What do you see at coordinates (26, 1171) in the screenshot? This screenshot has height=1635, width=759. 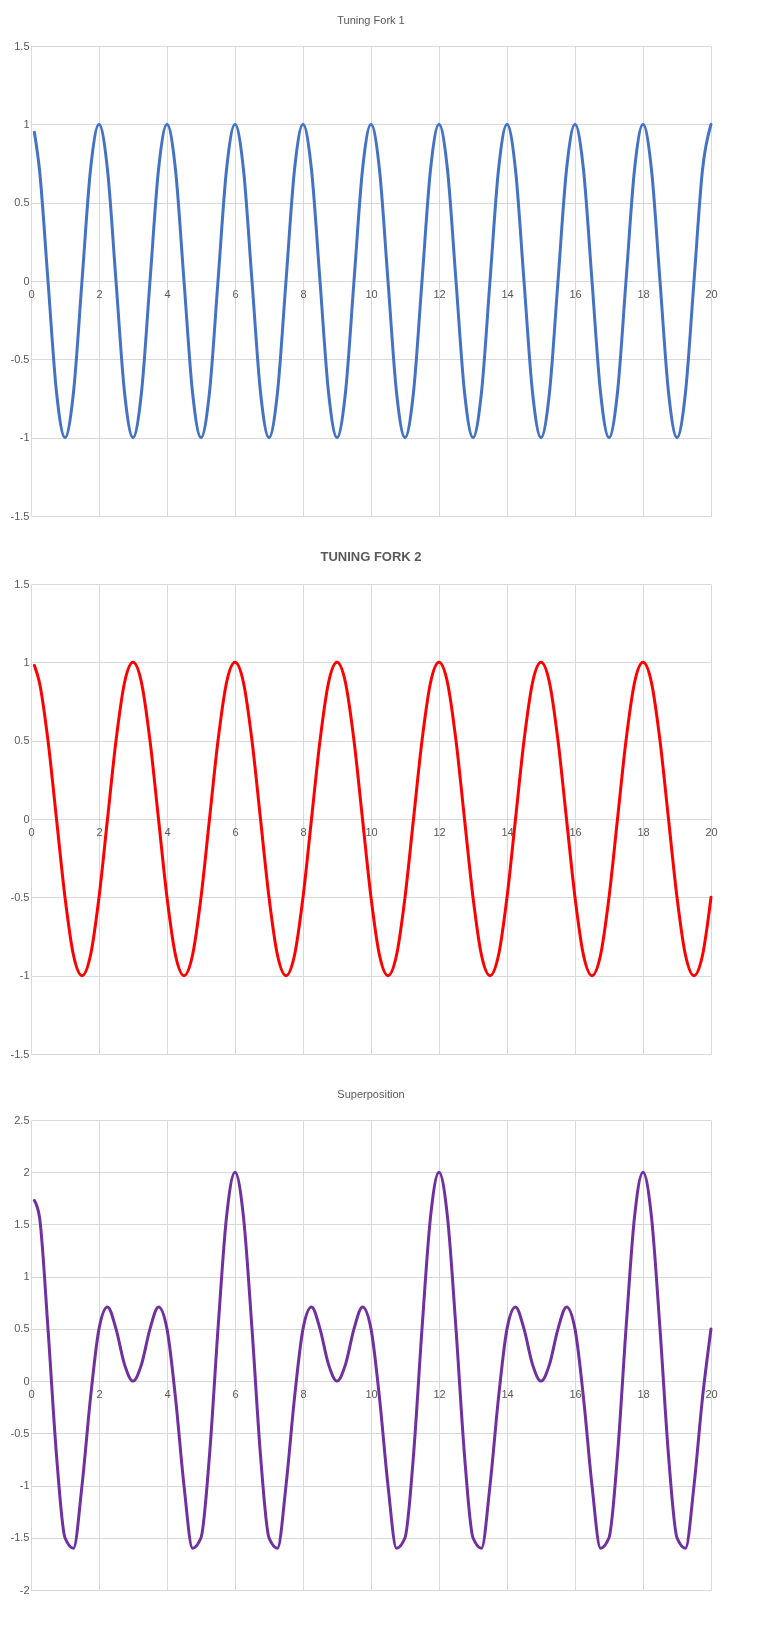 I see `y-tick-label: 2` at bounding box center [26, 1171].